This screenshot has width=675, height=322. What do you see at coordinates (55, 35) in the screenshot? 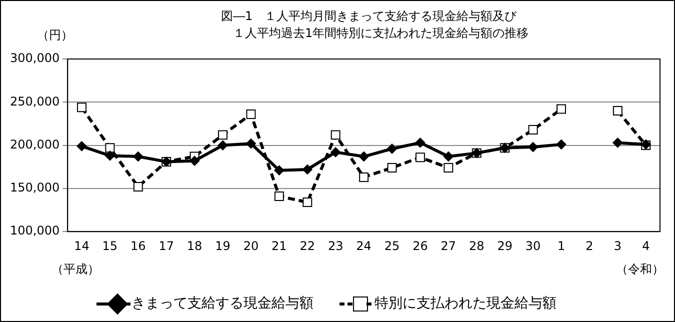
I see `y-axis-title: （円）` at bounding box center [55, 35].